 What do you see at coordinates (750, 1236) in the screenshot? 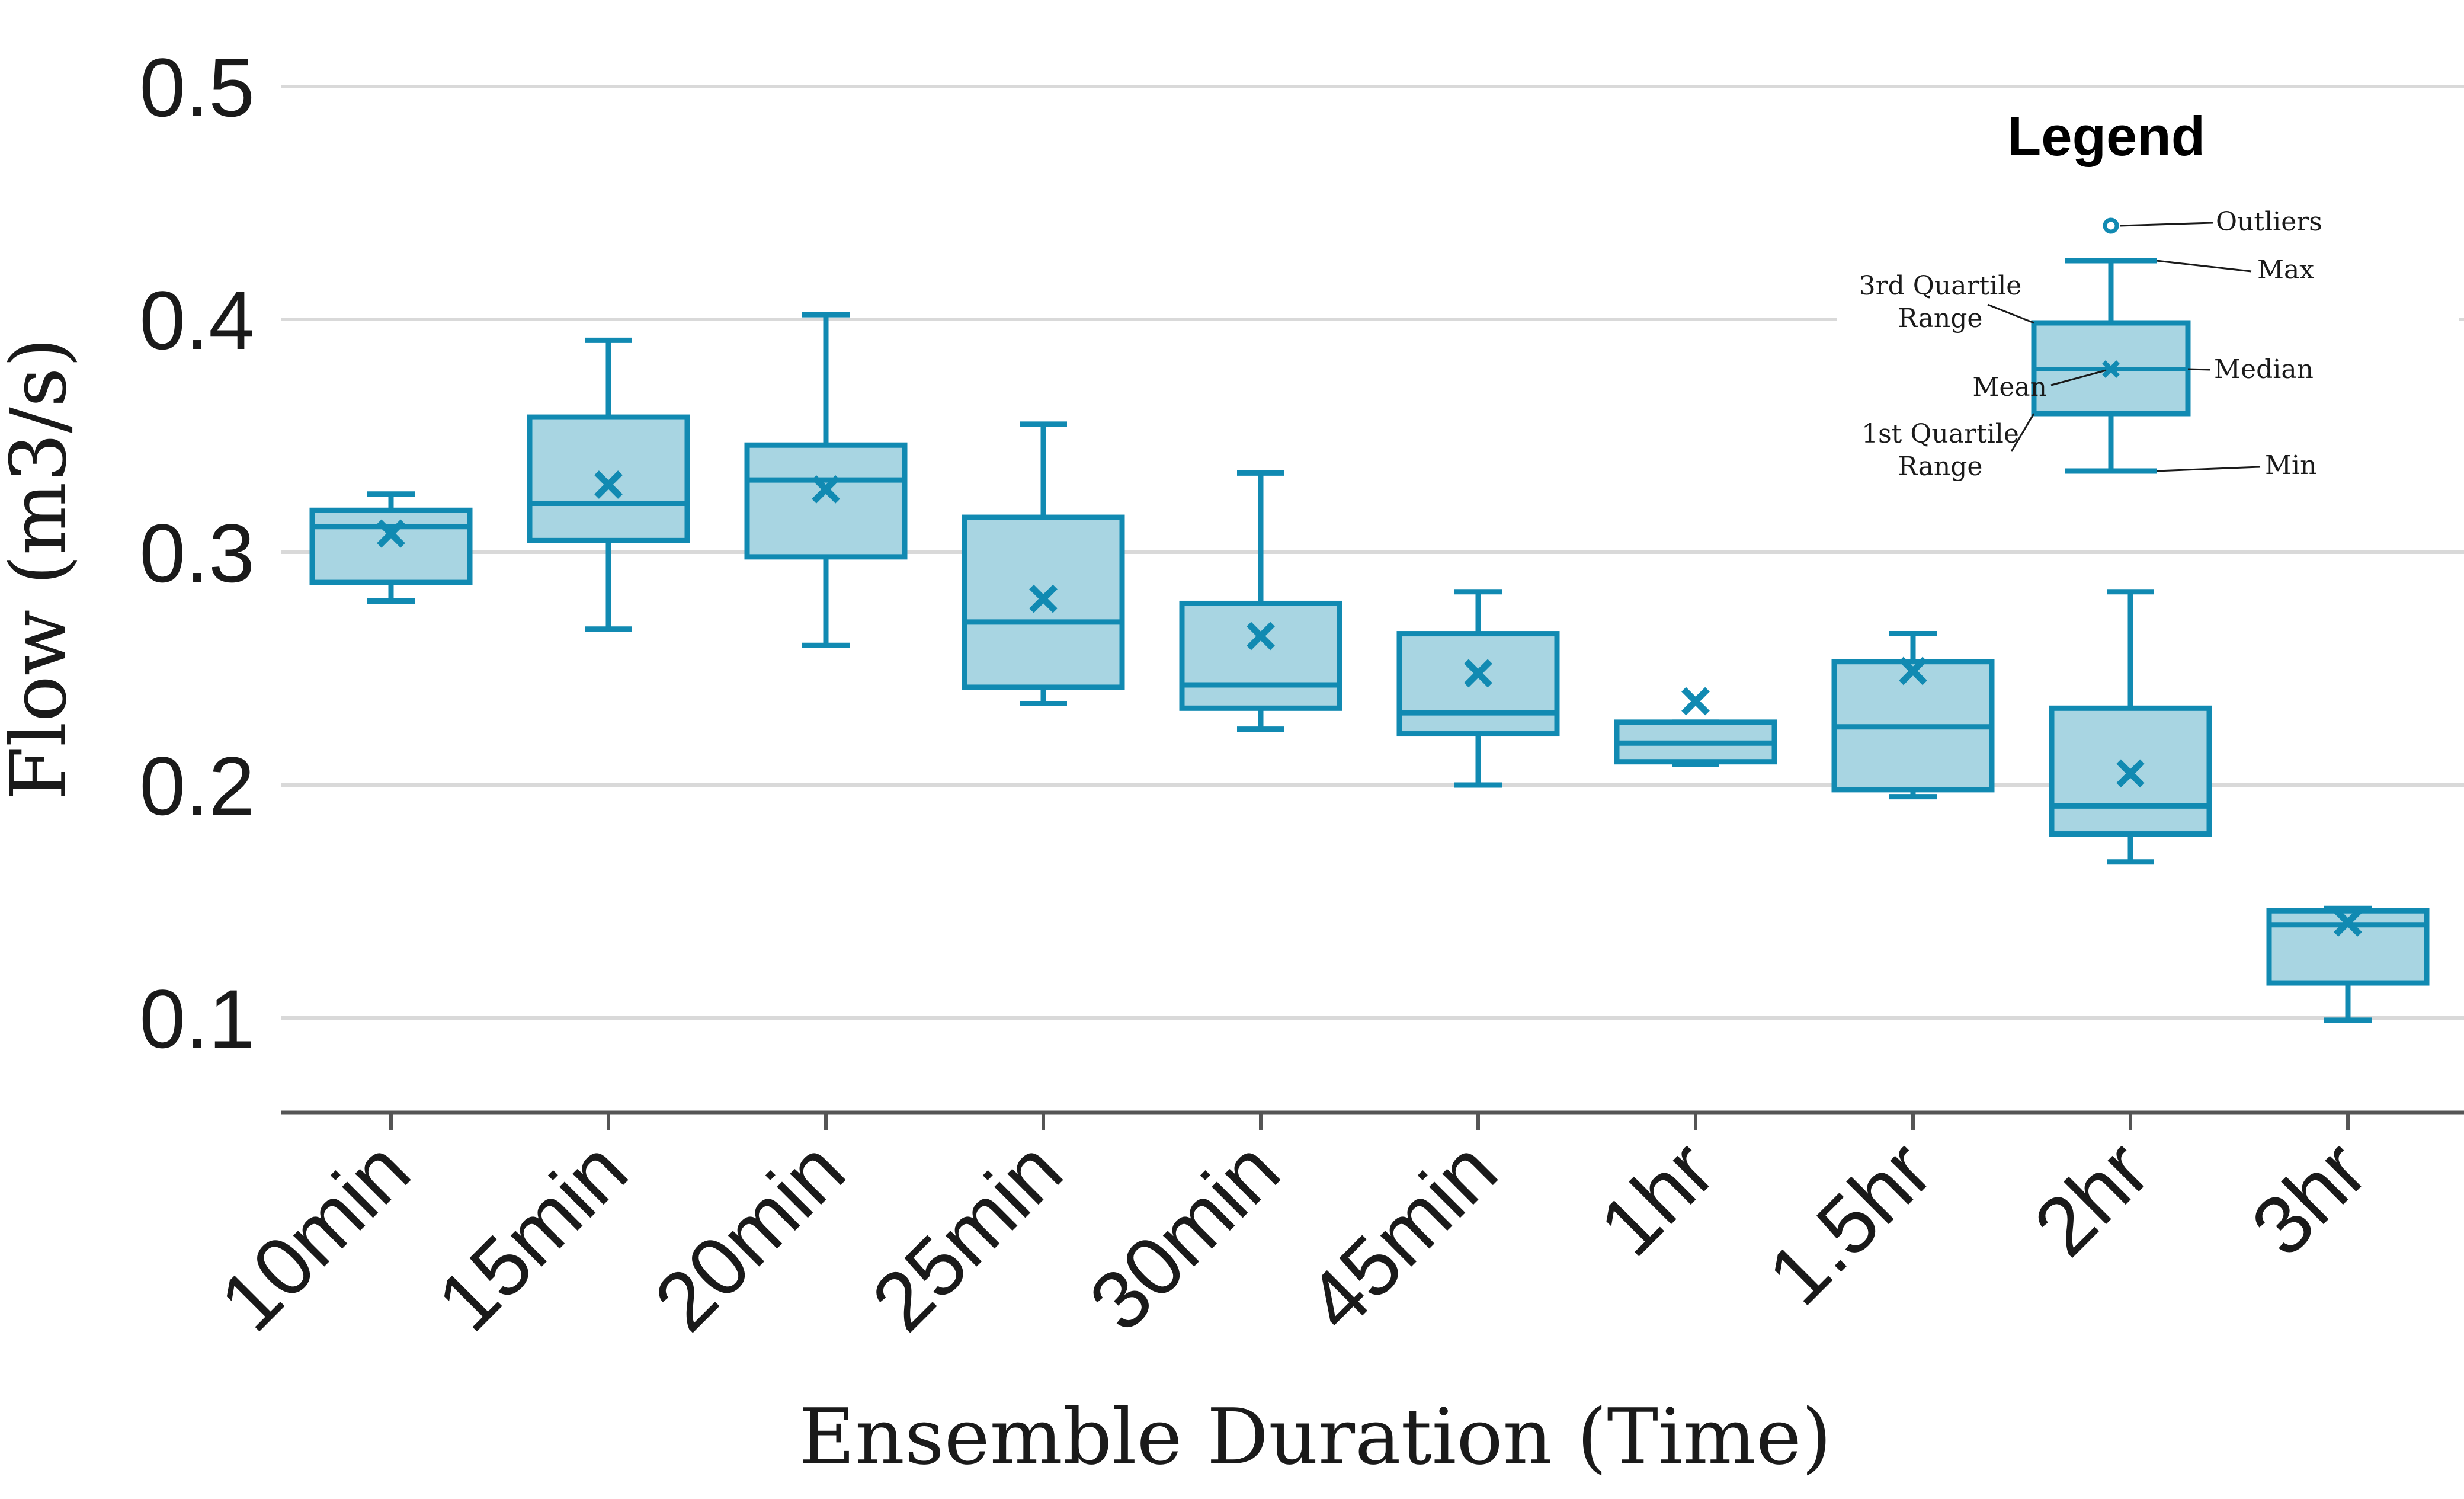
I see `x-tick-label: 20min` at bounding box center [750, 1236].